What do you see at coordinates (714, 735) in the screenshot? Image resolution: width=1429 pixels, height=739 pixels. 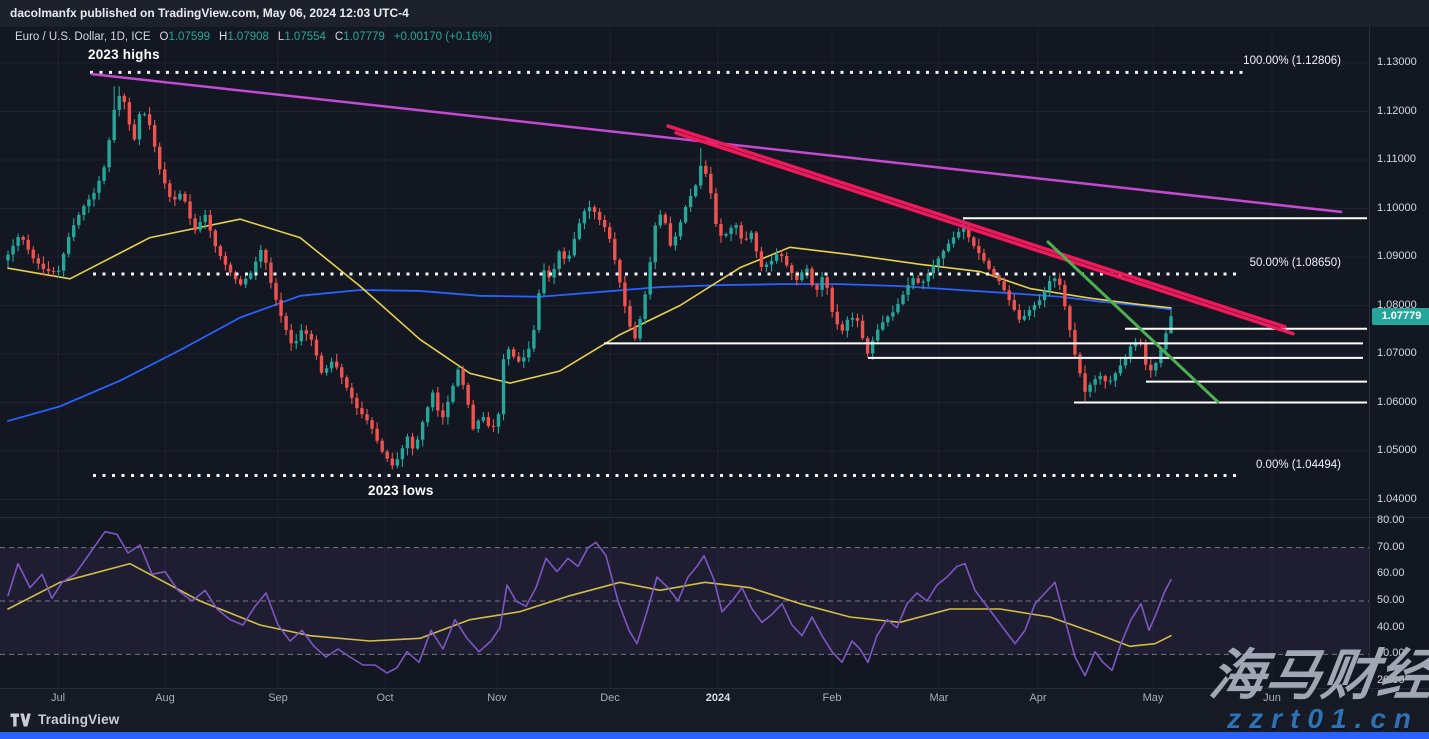 I see `bottom-accent-bar` at bounding box center [714, 735].